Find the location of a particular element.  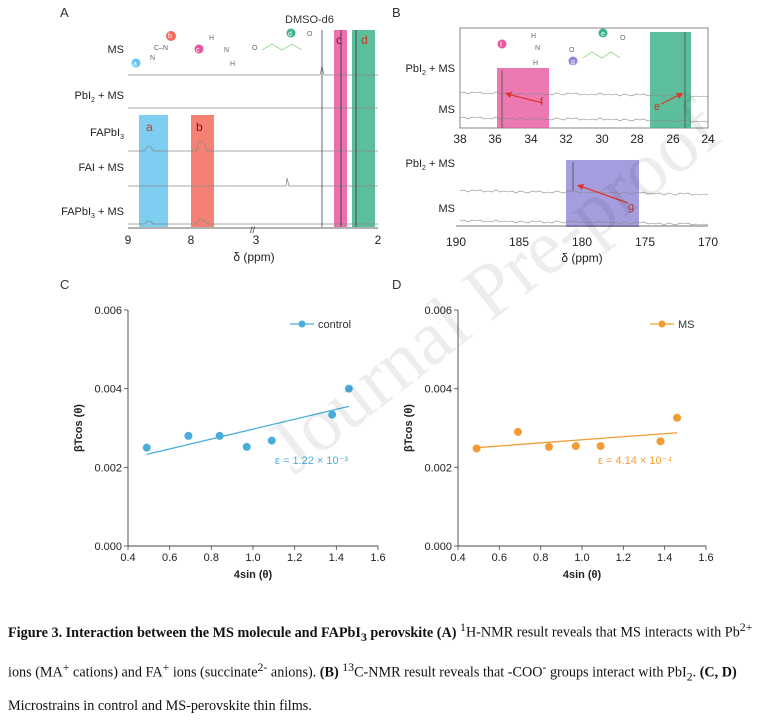

struct-c-dot is located at coordinates (199, 49).